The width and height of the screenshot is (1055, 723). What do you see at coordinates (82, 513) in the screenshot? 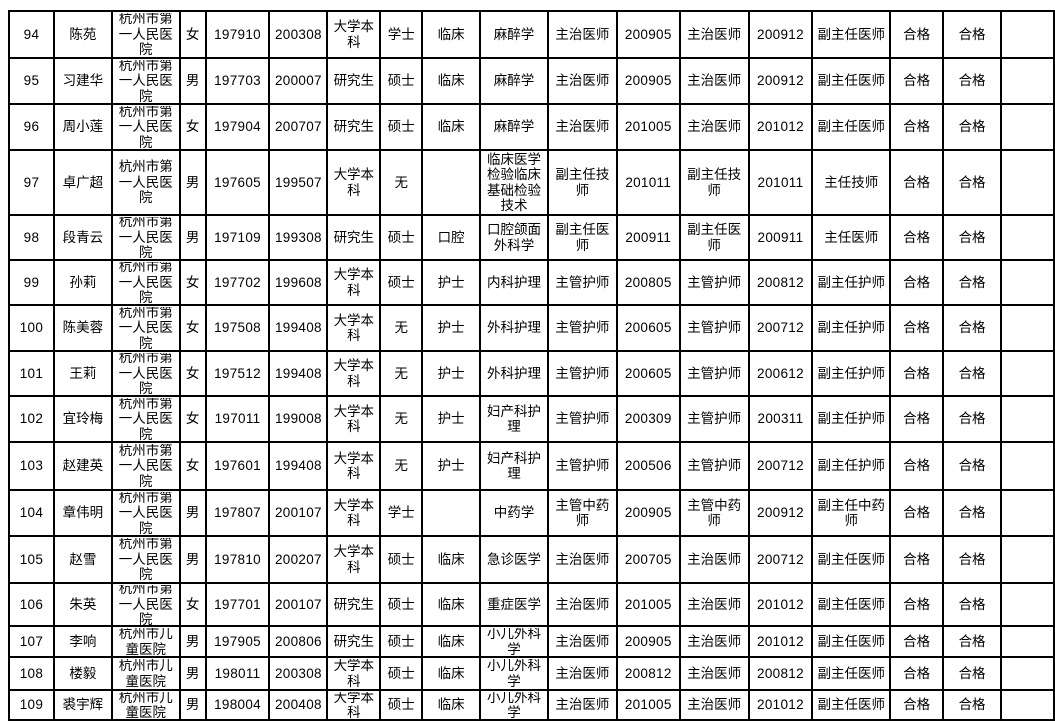
I see `cell-name: 章伟明` at bounding box center [82, 513].